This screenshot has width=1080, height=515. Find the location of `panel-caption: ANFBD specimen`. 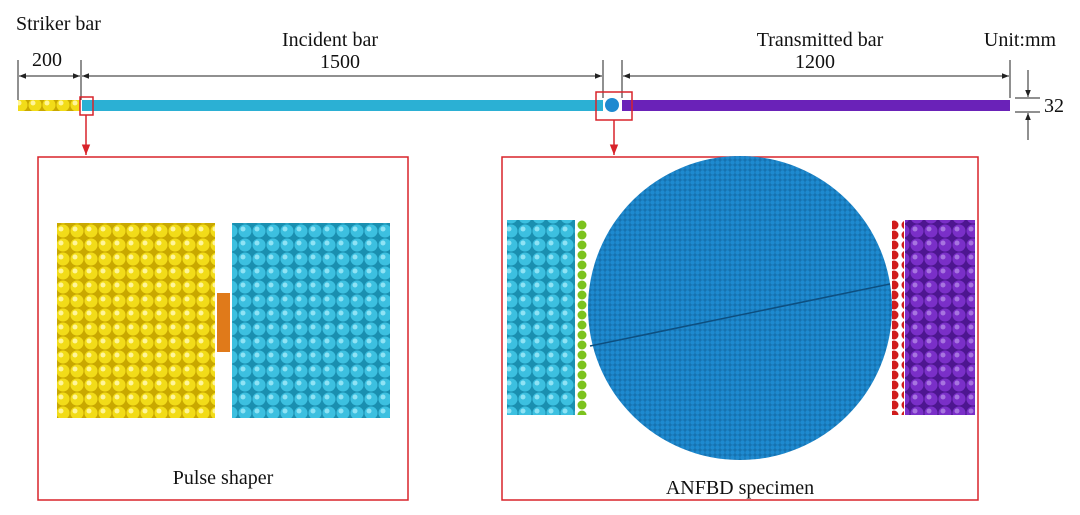

panel-caption: ANFBD specimen is located at coordinates (740, 488).